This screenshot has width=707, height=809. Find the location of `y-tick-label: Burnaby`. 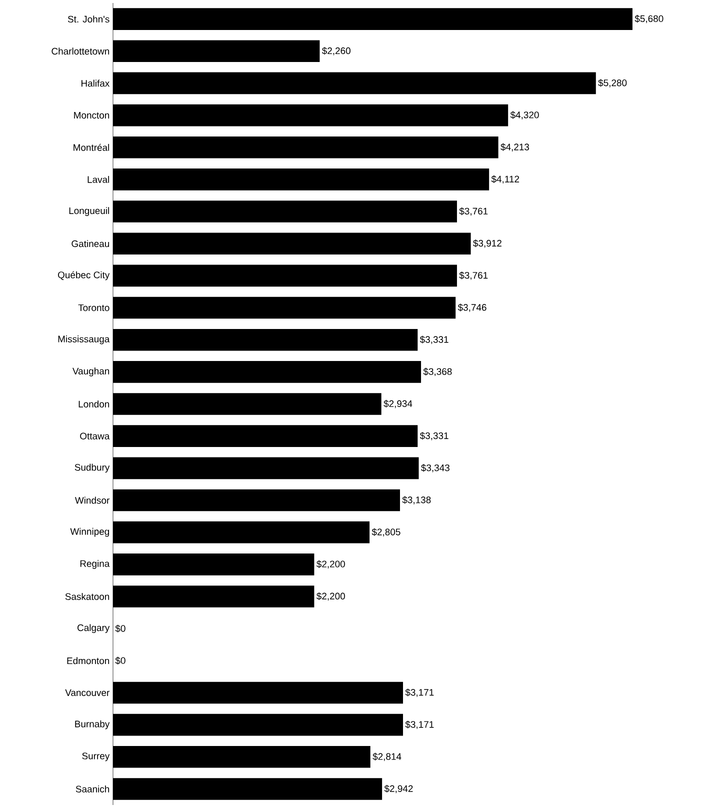

y-tick-label: Burnaby is located at coordinates (92, 725).